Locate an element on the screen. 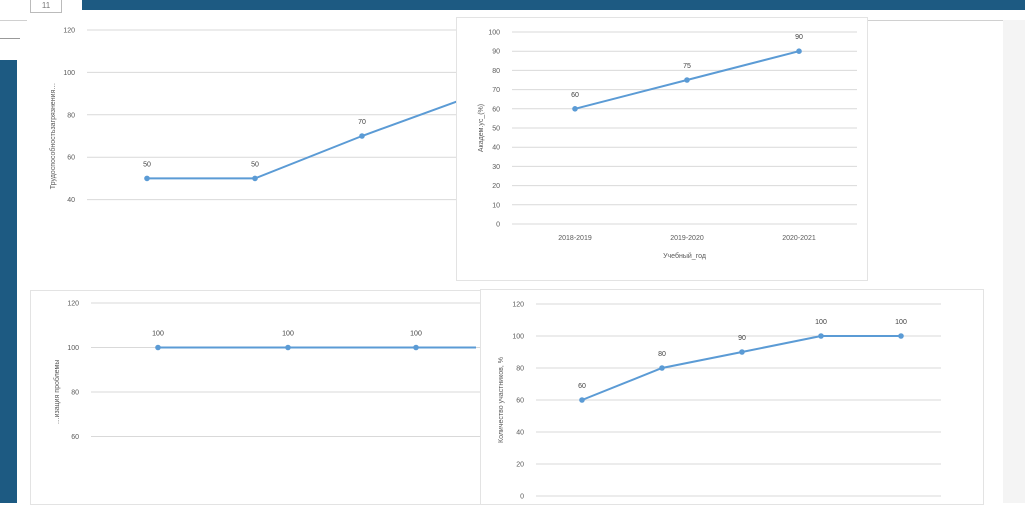 This screenshot has width=1025, height=505. y-tick-label: 90 is located at coordinates (496, 52).